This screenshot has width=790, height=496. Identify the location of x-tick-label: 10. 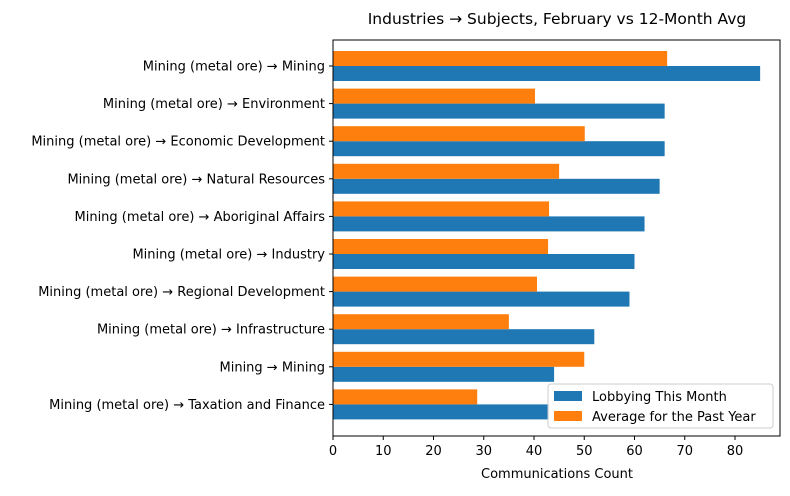
(383, 451).